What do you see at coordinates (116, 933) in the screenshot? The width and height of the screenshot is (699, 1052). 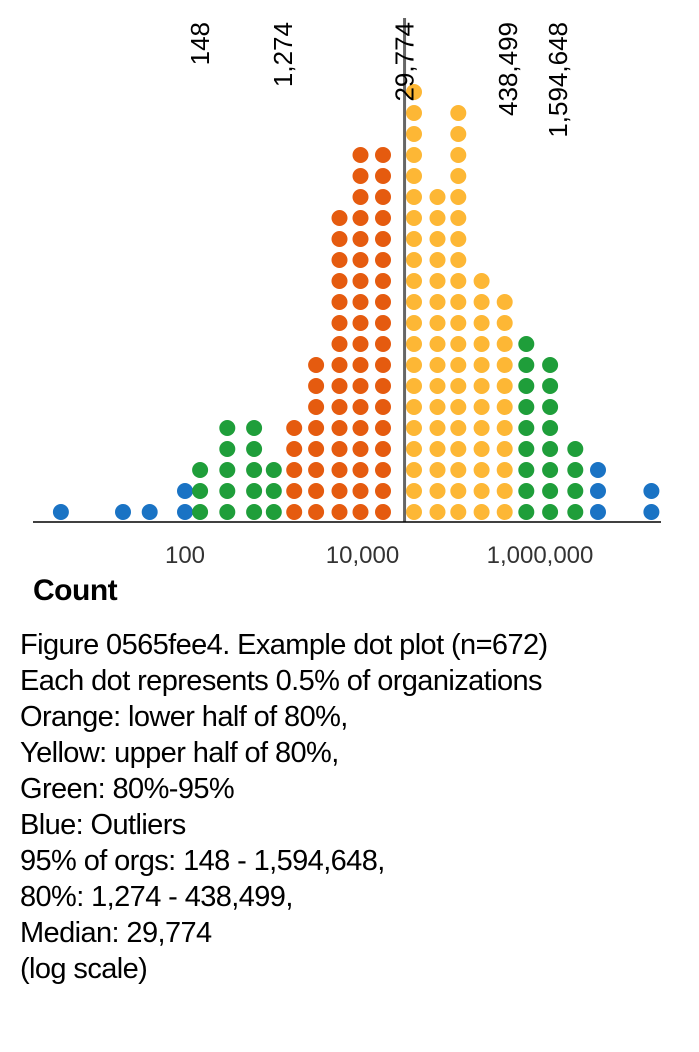 I see `caption-line: Median: 29,774` at bounding box center [116, 933].